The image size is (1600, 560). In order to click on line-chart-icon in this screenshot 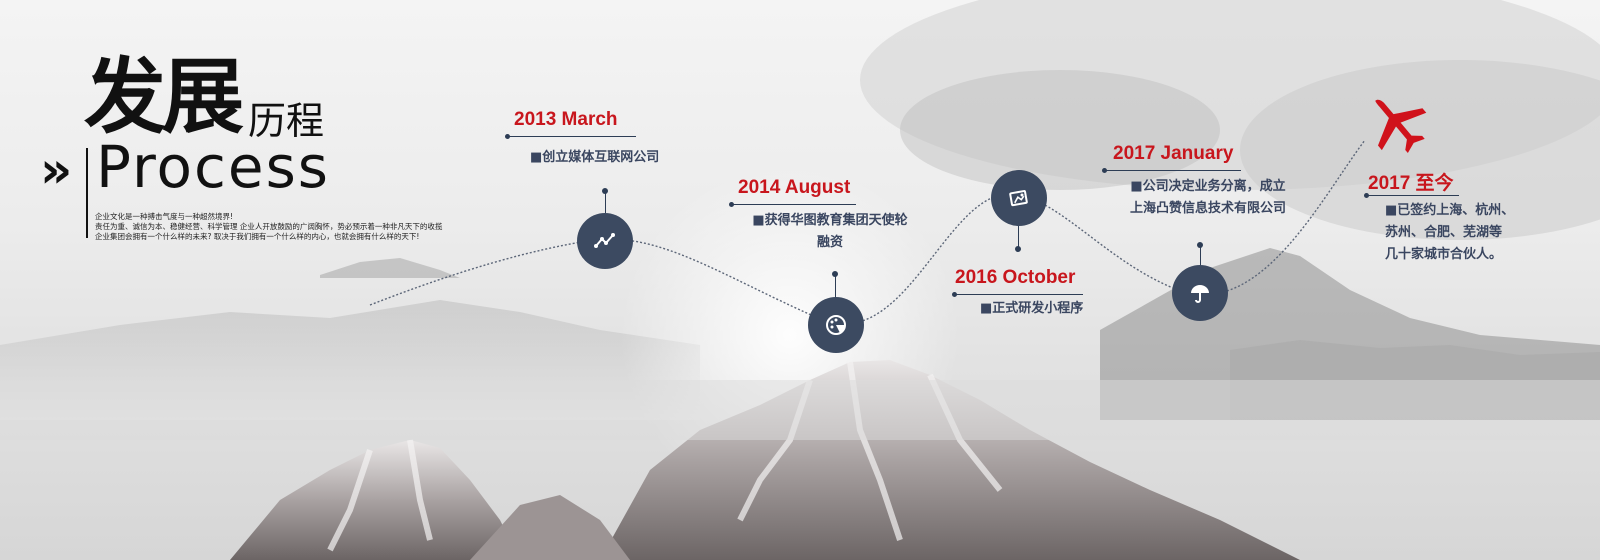, I will do `click(604, 240)`.